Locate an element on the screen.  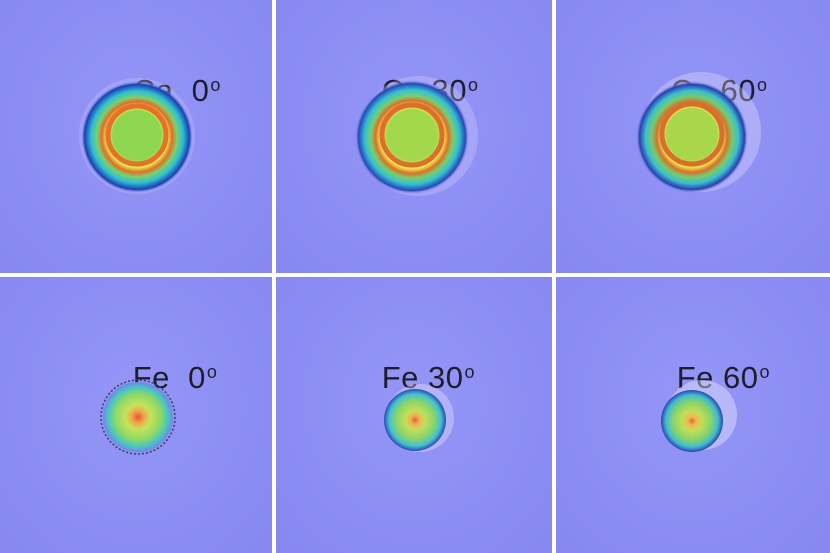
spot-outline is located at coordinates (138, 417).